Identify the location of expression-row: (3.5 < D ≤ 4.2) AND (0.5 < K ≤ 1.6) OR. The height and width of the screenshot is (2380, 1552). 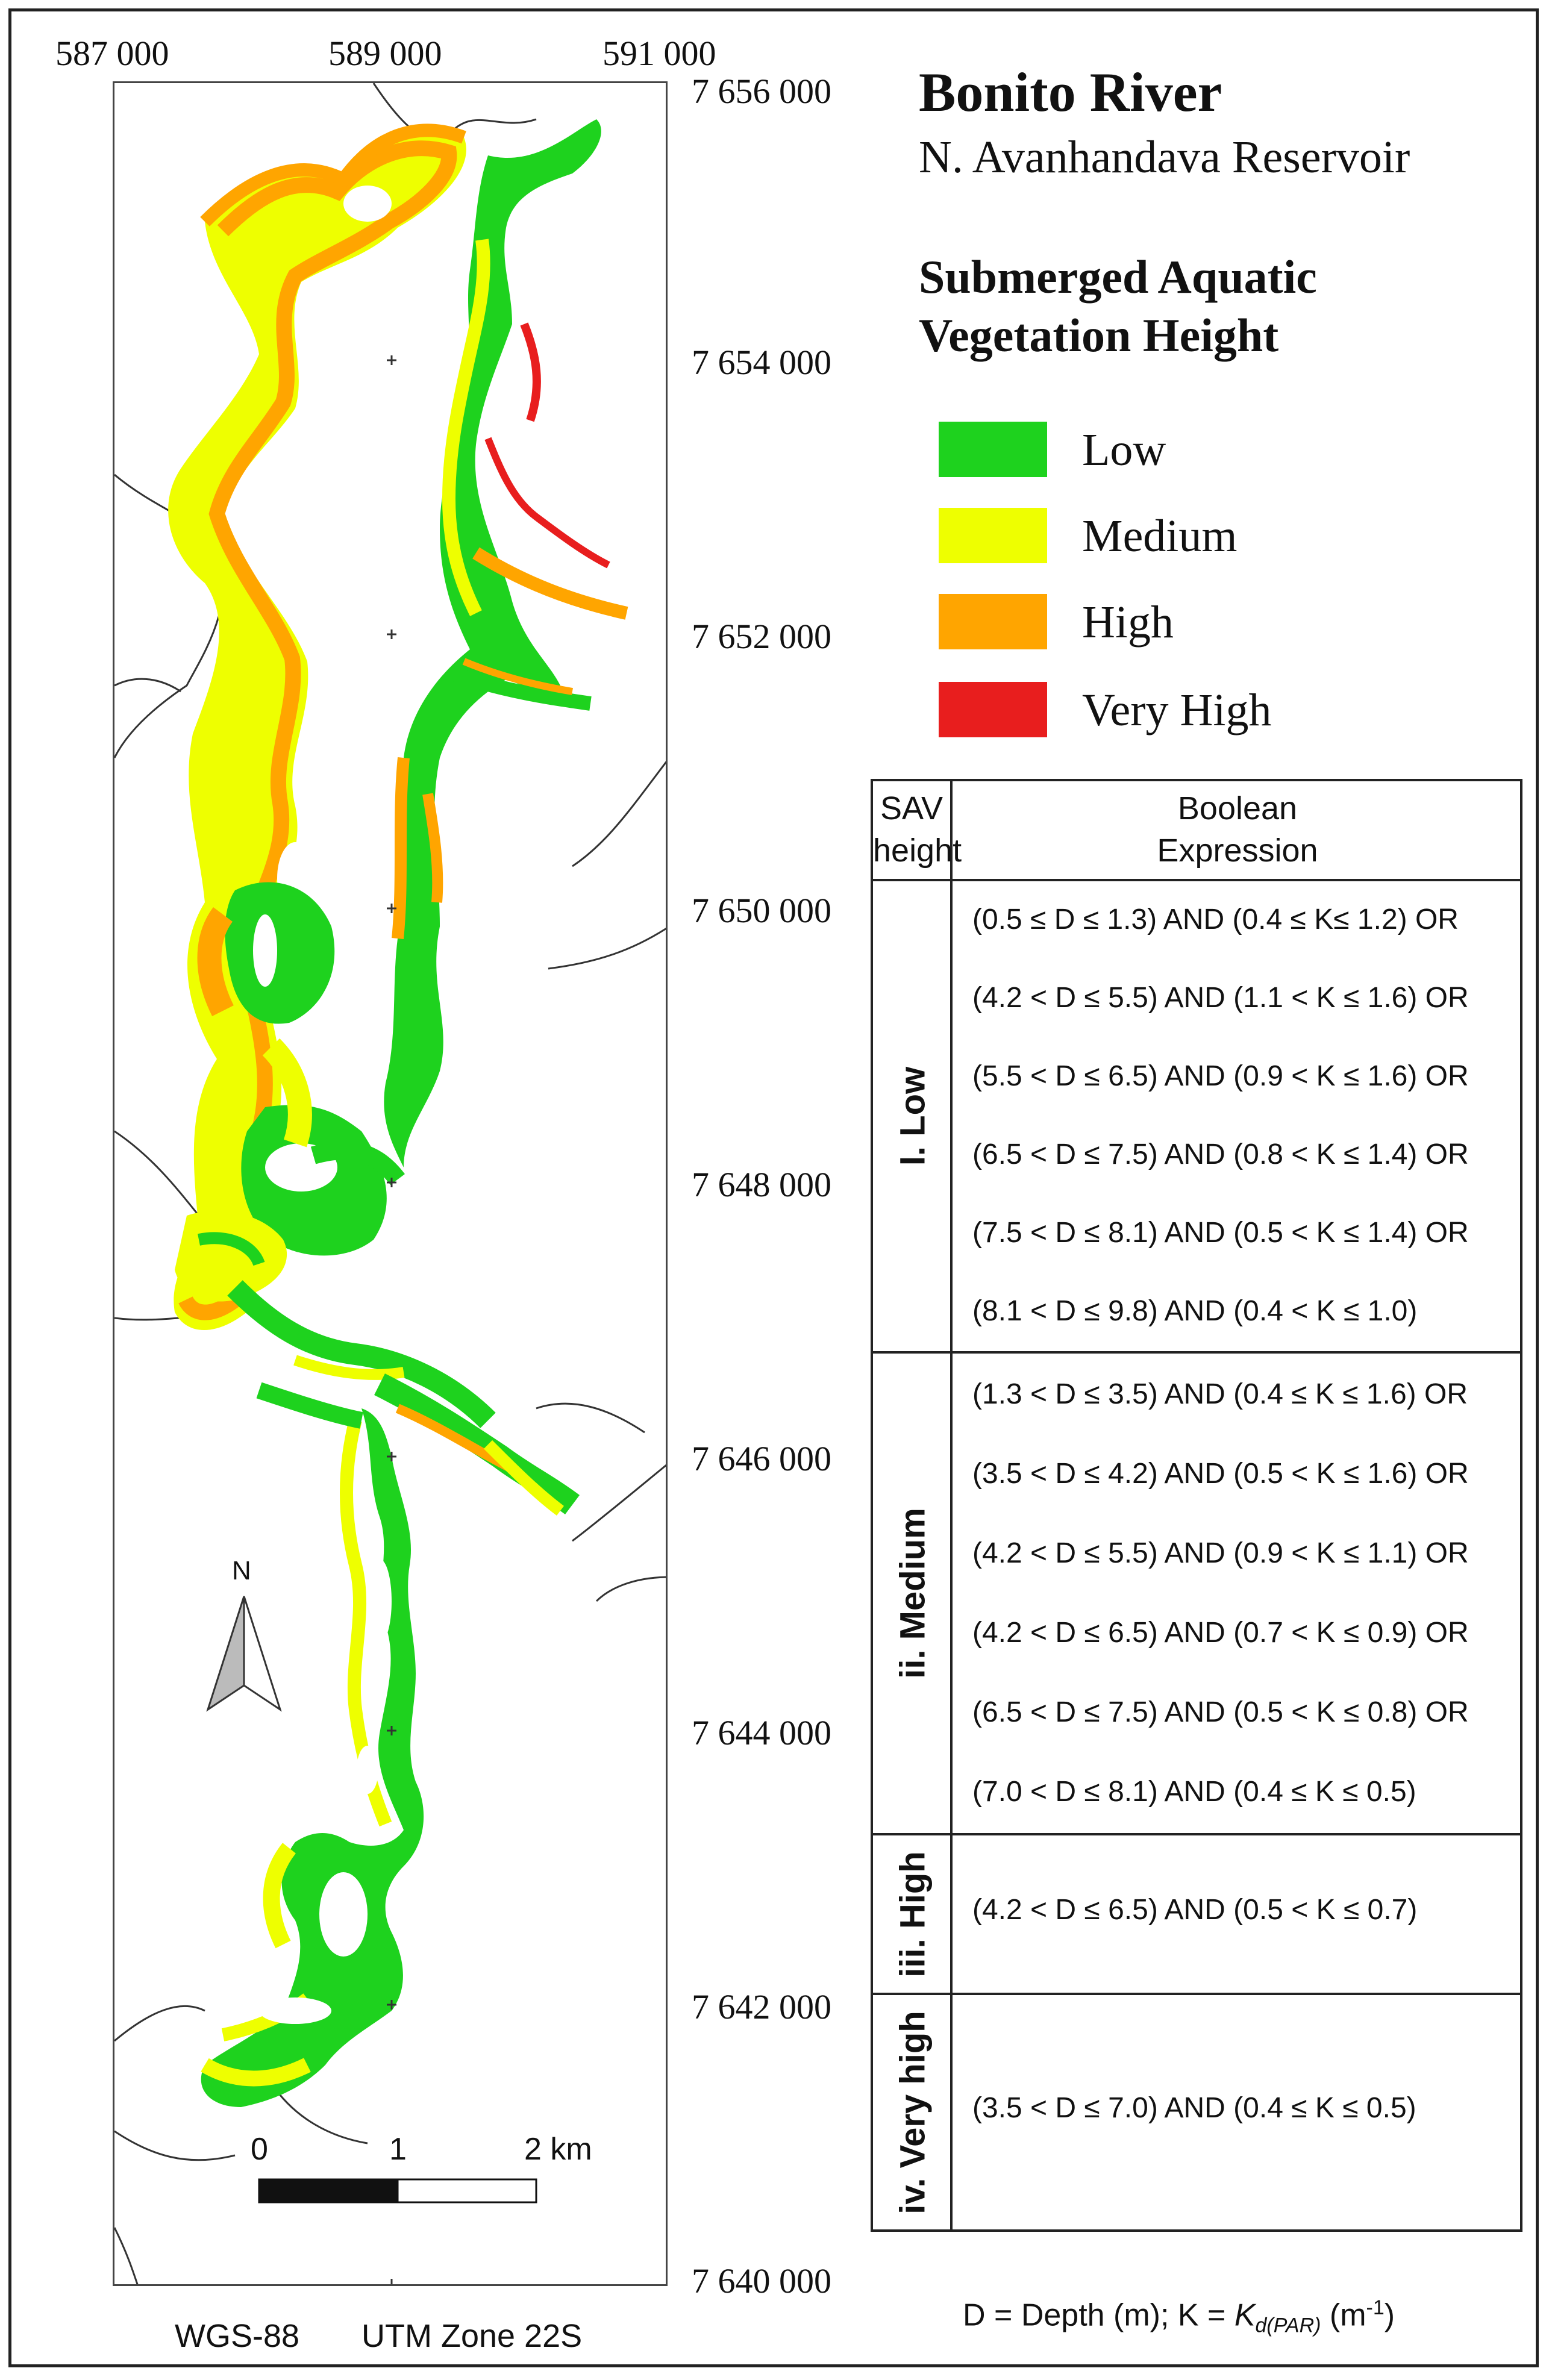
(1221, 1474).